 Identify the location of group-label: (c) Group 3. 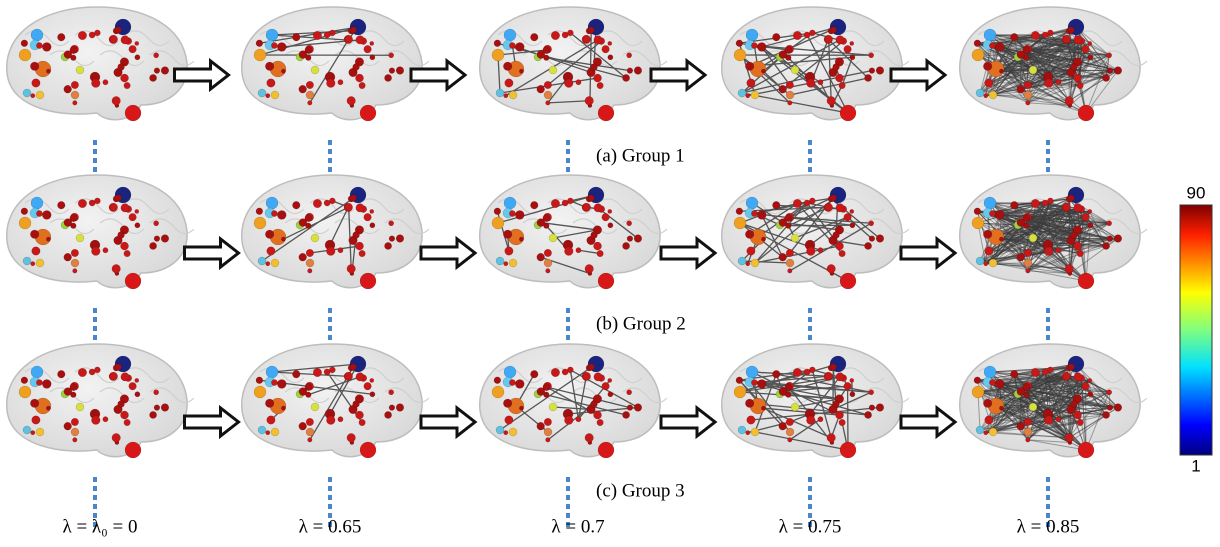
(640, 490).